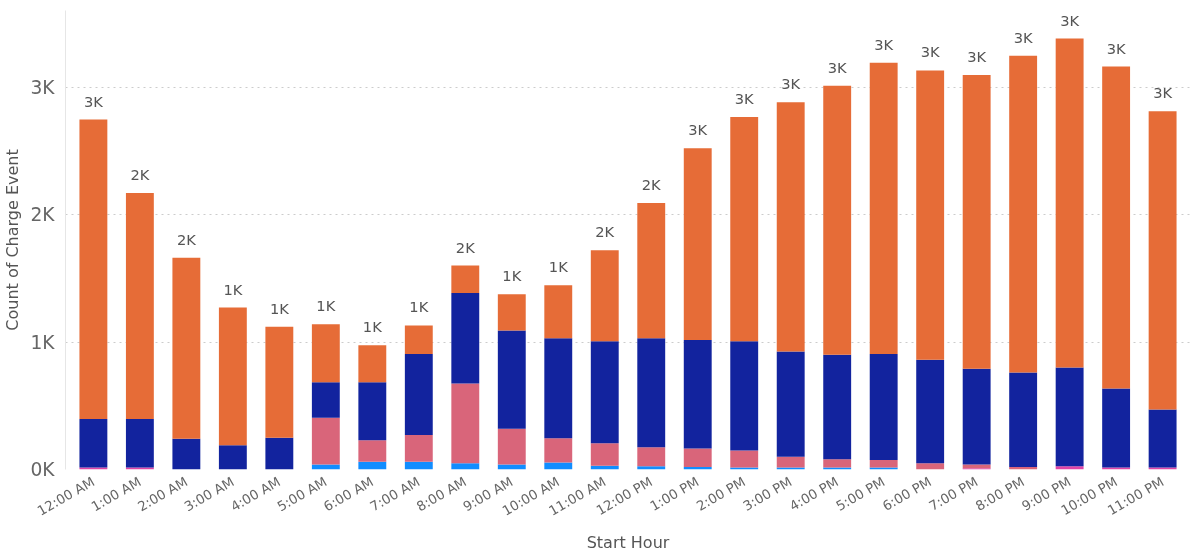  What do you see at coordinates (43, 214) in the screenshot?
I see `y-tick-label: 2K` at bounding box center [43, 214].